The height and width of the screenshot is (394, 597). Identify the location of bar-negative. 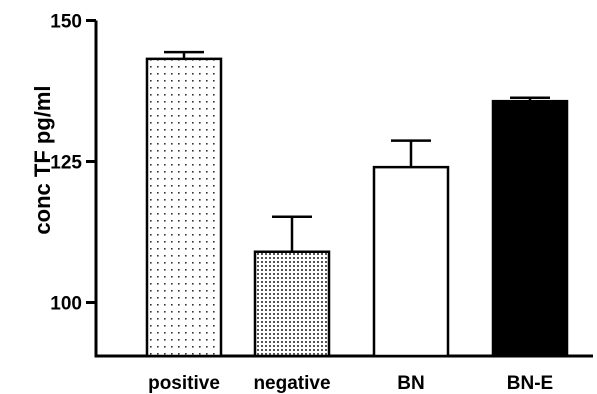
(292, 304).